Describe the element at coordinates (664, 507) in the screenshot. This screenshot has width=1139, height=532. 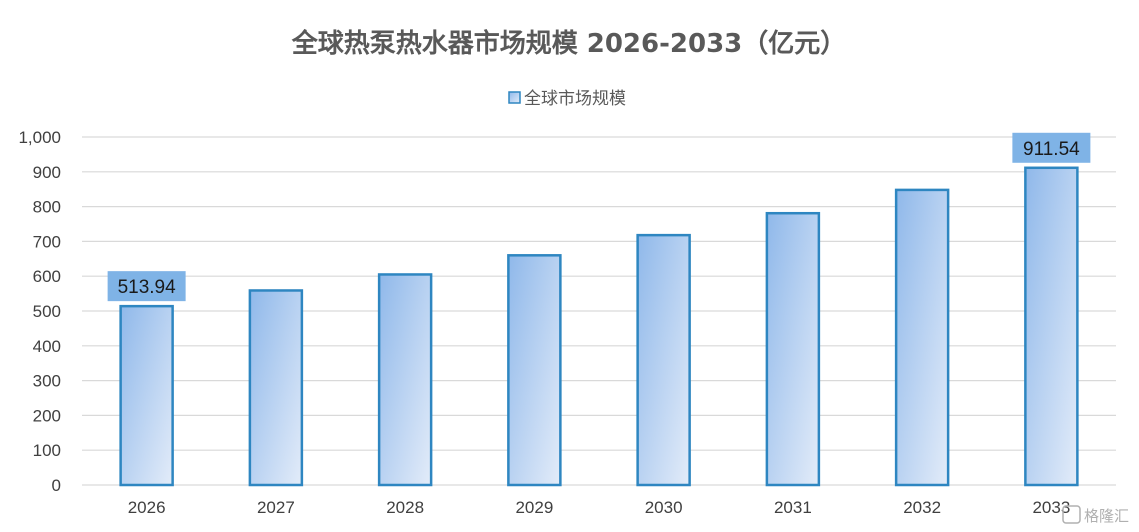
I see `x-tick-label: 2030` at that location.